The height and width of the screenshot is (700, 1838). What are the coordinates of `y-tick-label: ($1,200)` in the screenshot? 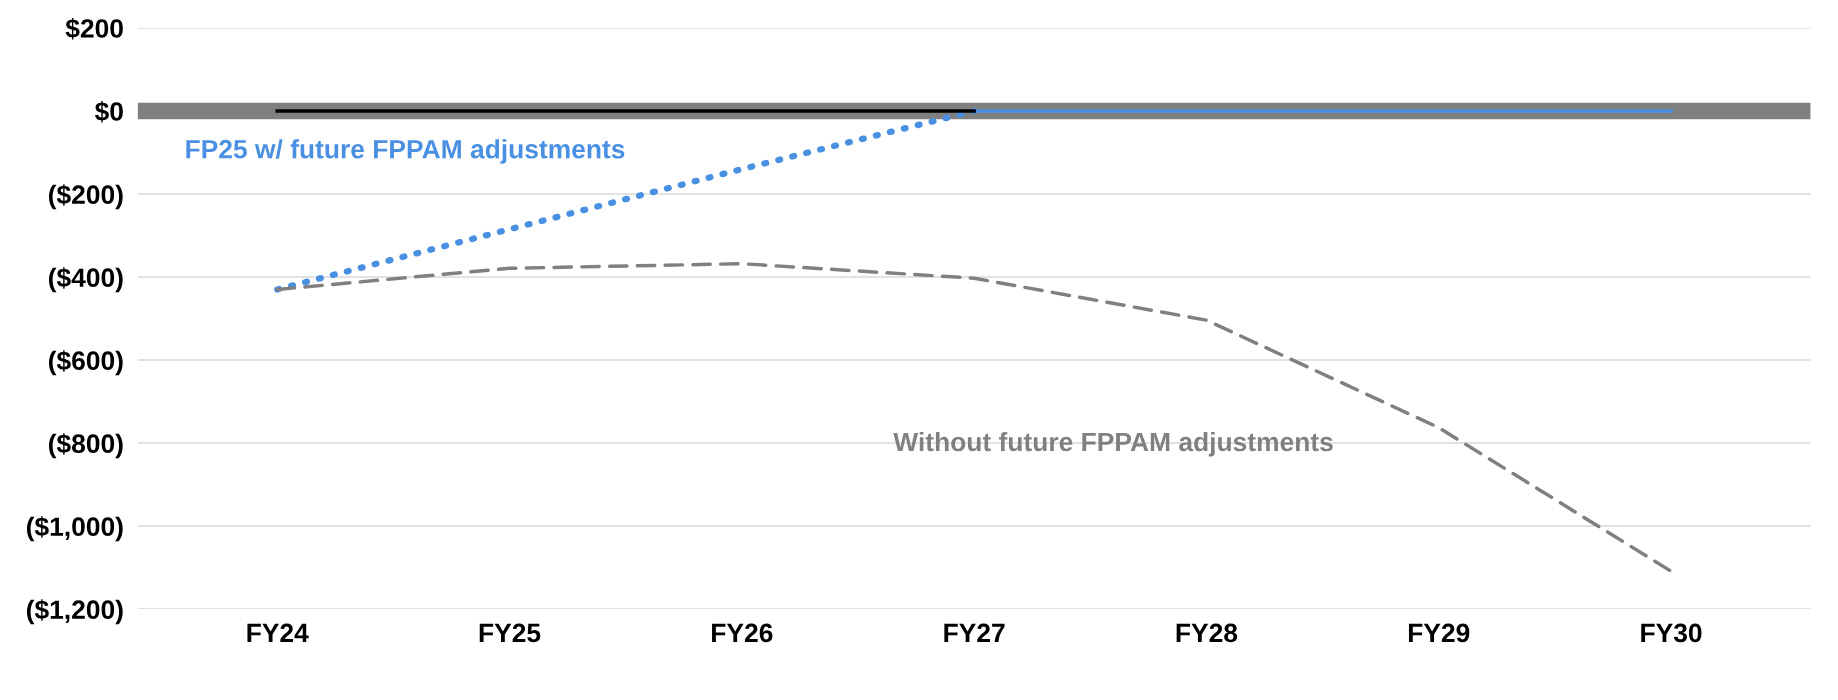 It's located at (75, 612).